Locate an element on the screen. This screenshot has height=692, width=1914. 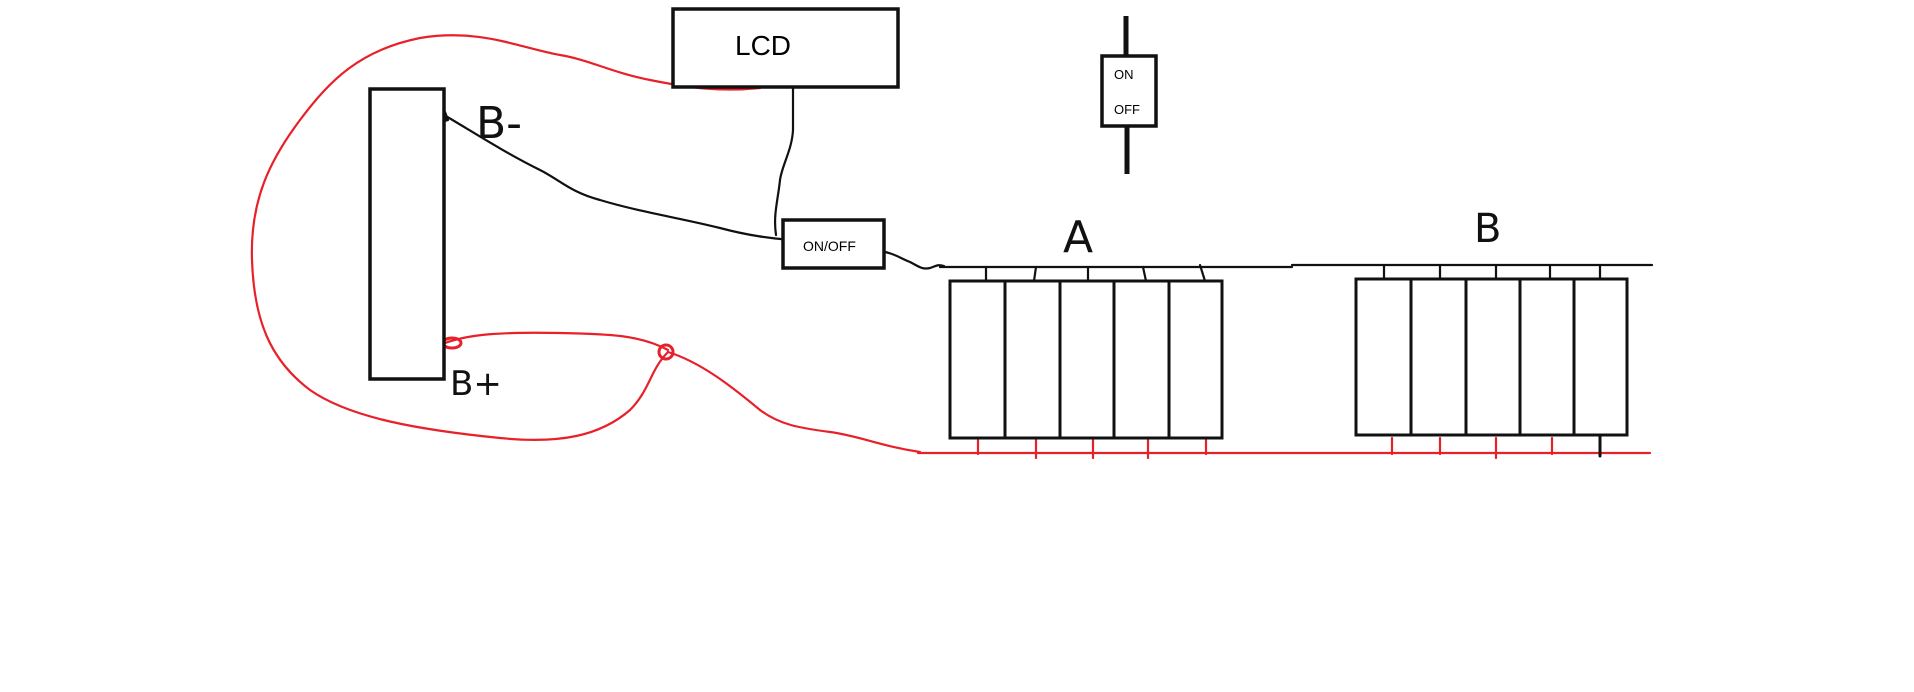
battery-pack-a is located at coordinates (1086, 359).